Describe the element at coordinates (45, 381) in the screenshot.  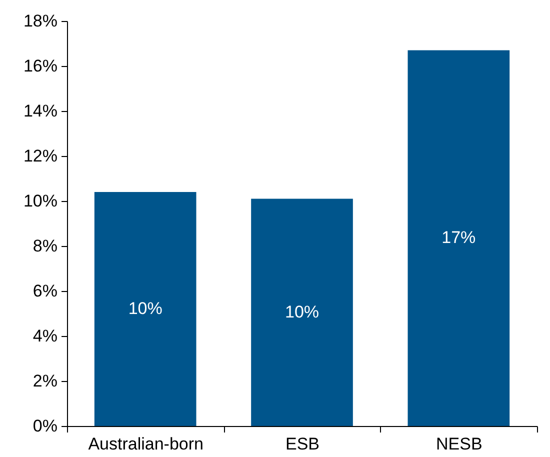
I see `y-tick-label: 2%` at that location.